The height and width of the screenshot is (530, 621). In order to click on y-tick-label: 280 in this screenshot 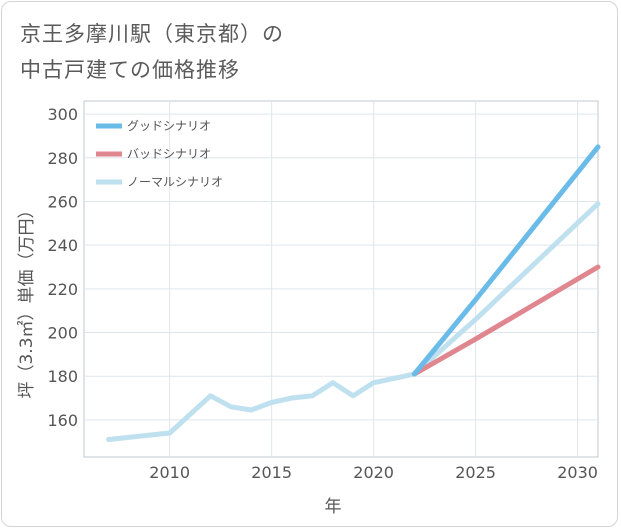, I will do `click(62, 158)`.